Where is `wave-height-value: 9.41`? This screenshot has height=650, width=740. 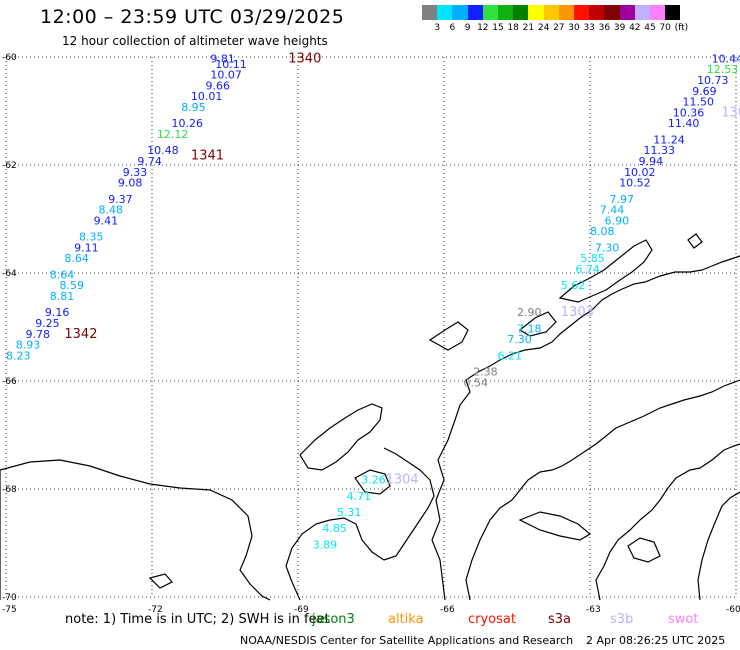
wave-height-value: 9.41 is located at coordinates (106, 220).